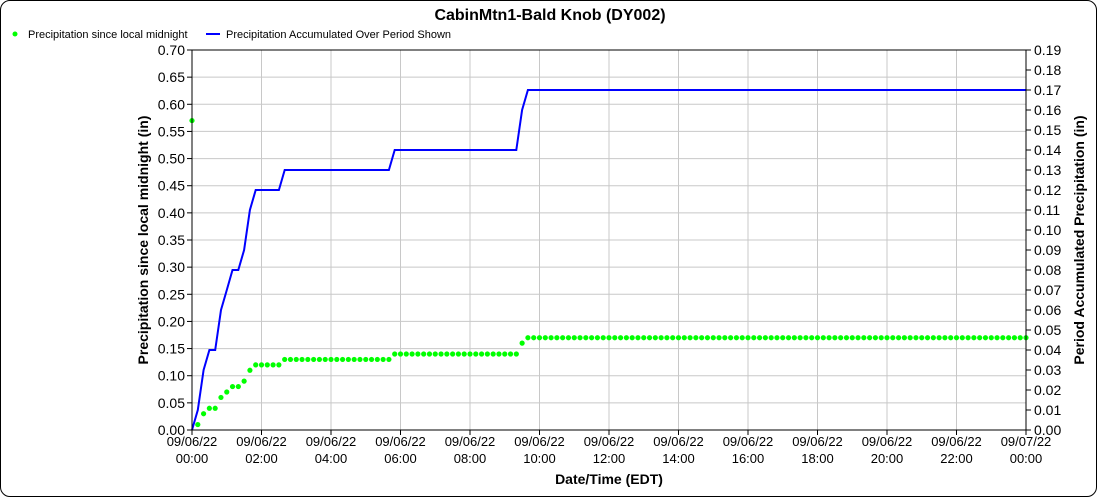  I want to click on y-axis-right-title: Period Accumulated Precipitation (in), so click(1079, 239).